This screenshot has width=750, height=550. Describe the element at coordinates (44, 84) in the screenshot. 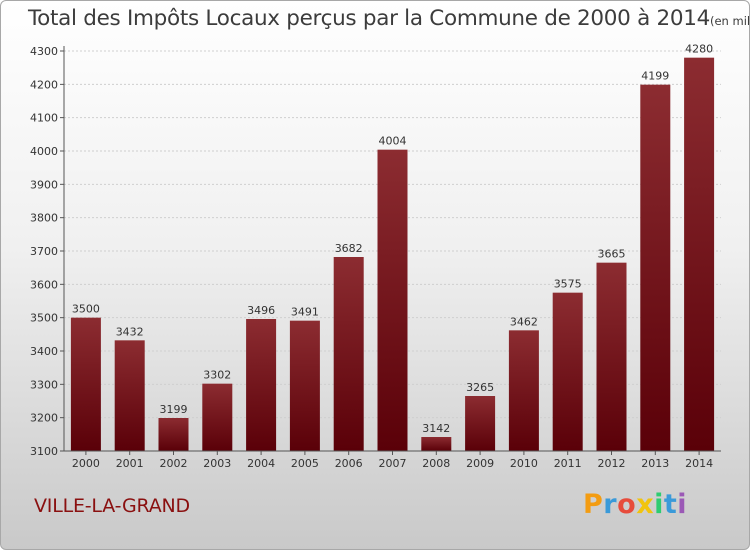

I see `y-tick-label: 4200` at that location.